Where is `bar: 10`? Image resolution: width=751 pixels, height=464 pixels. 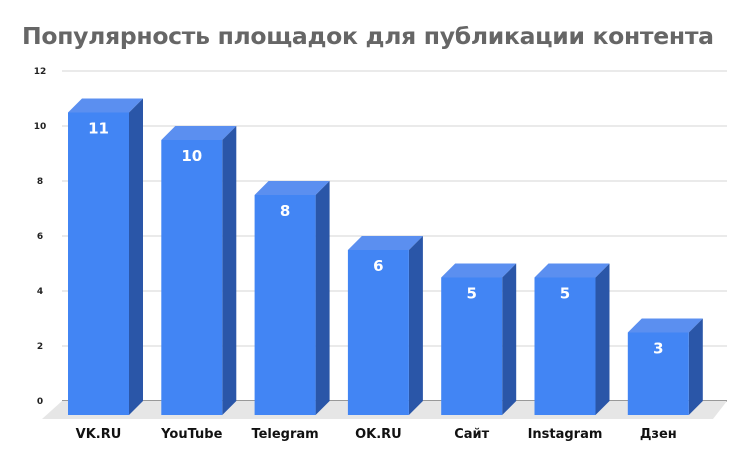 bar: 10 is located at coordinates (199, 270).